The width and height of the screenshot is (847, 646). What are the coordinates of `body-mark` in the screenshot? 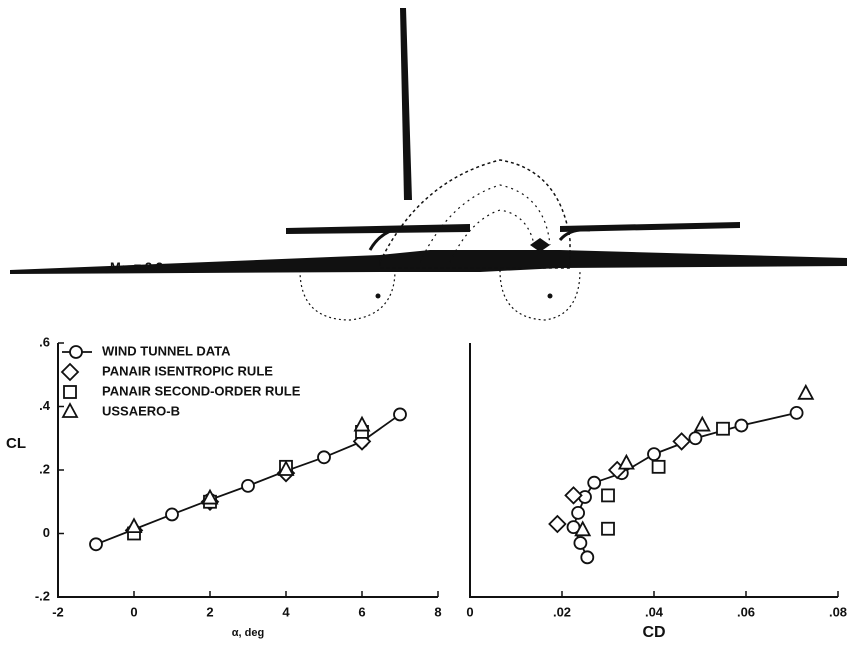 It's located at (540, 245).